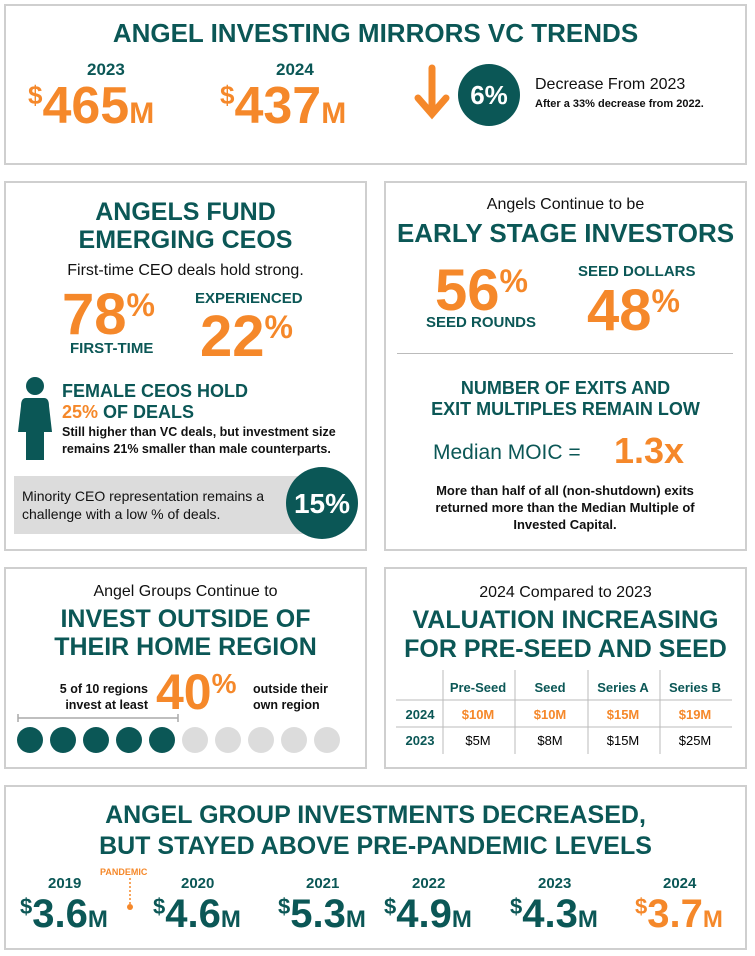 The image size is (755, 956). Describe the element at coordinates (619, 104) in the screenshot. I see `change-note: After a 33% decrease from 2022.` at that location.